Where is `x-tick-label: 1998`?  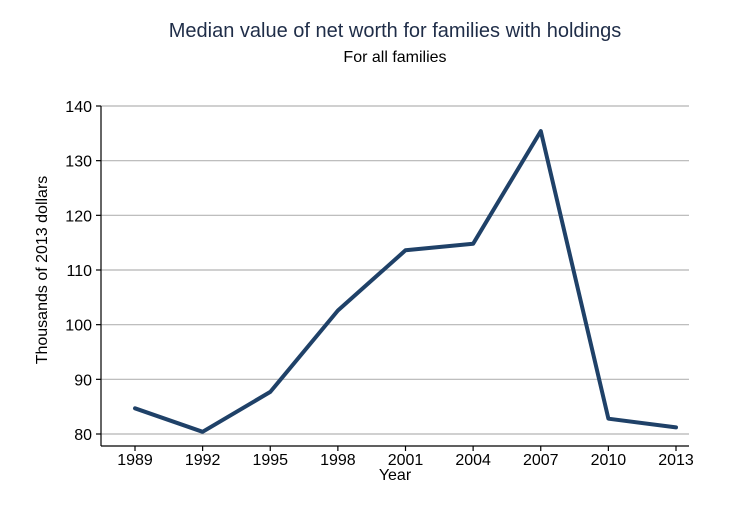 x-tick-label: 1998 is located at coordinates (338, 460).